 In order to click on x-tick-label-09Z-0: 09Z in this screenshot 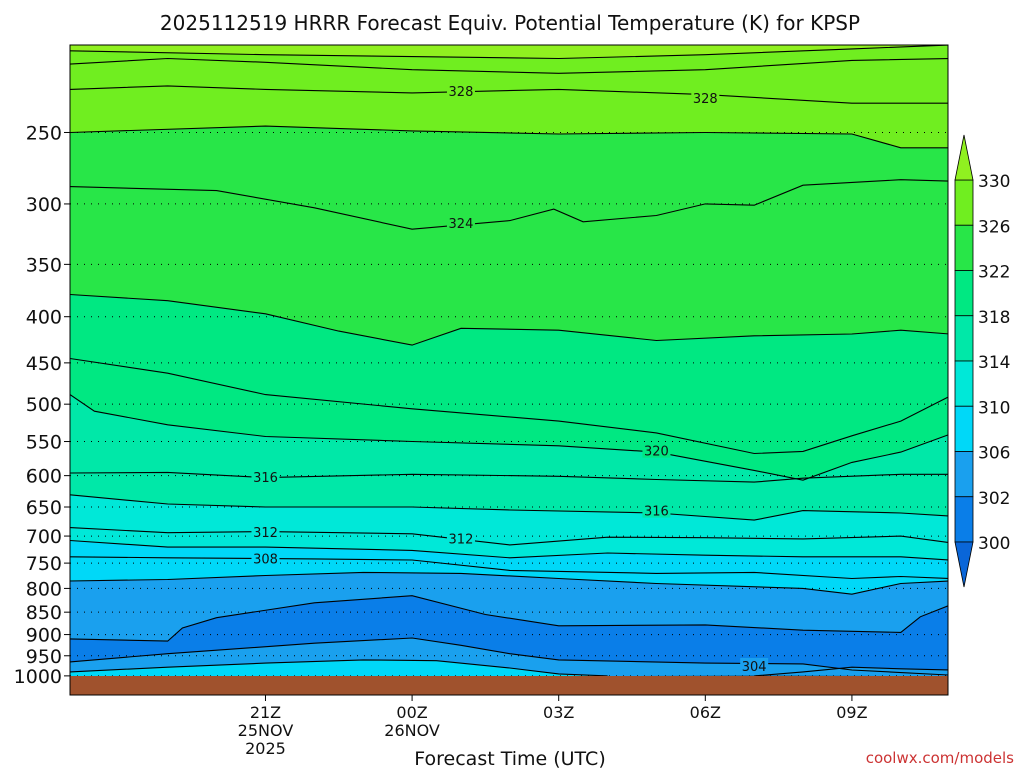, I will do `click(851, 712)`.